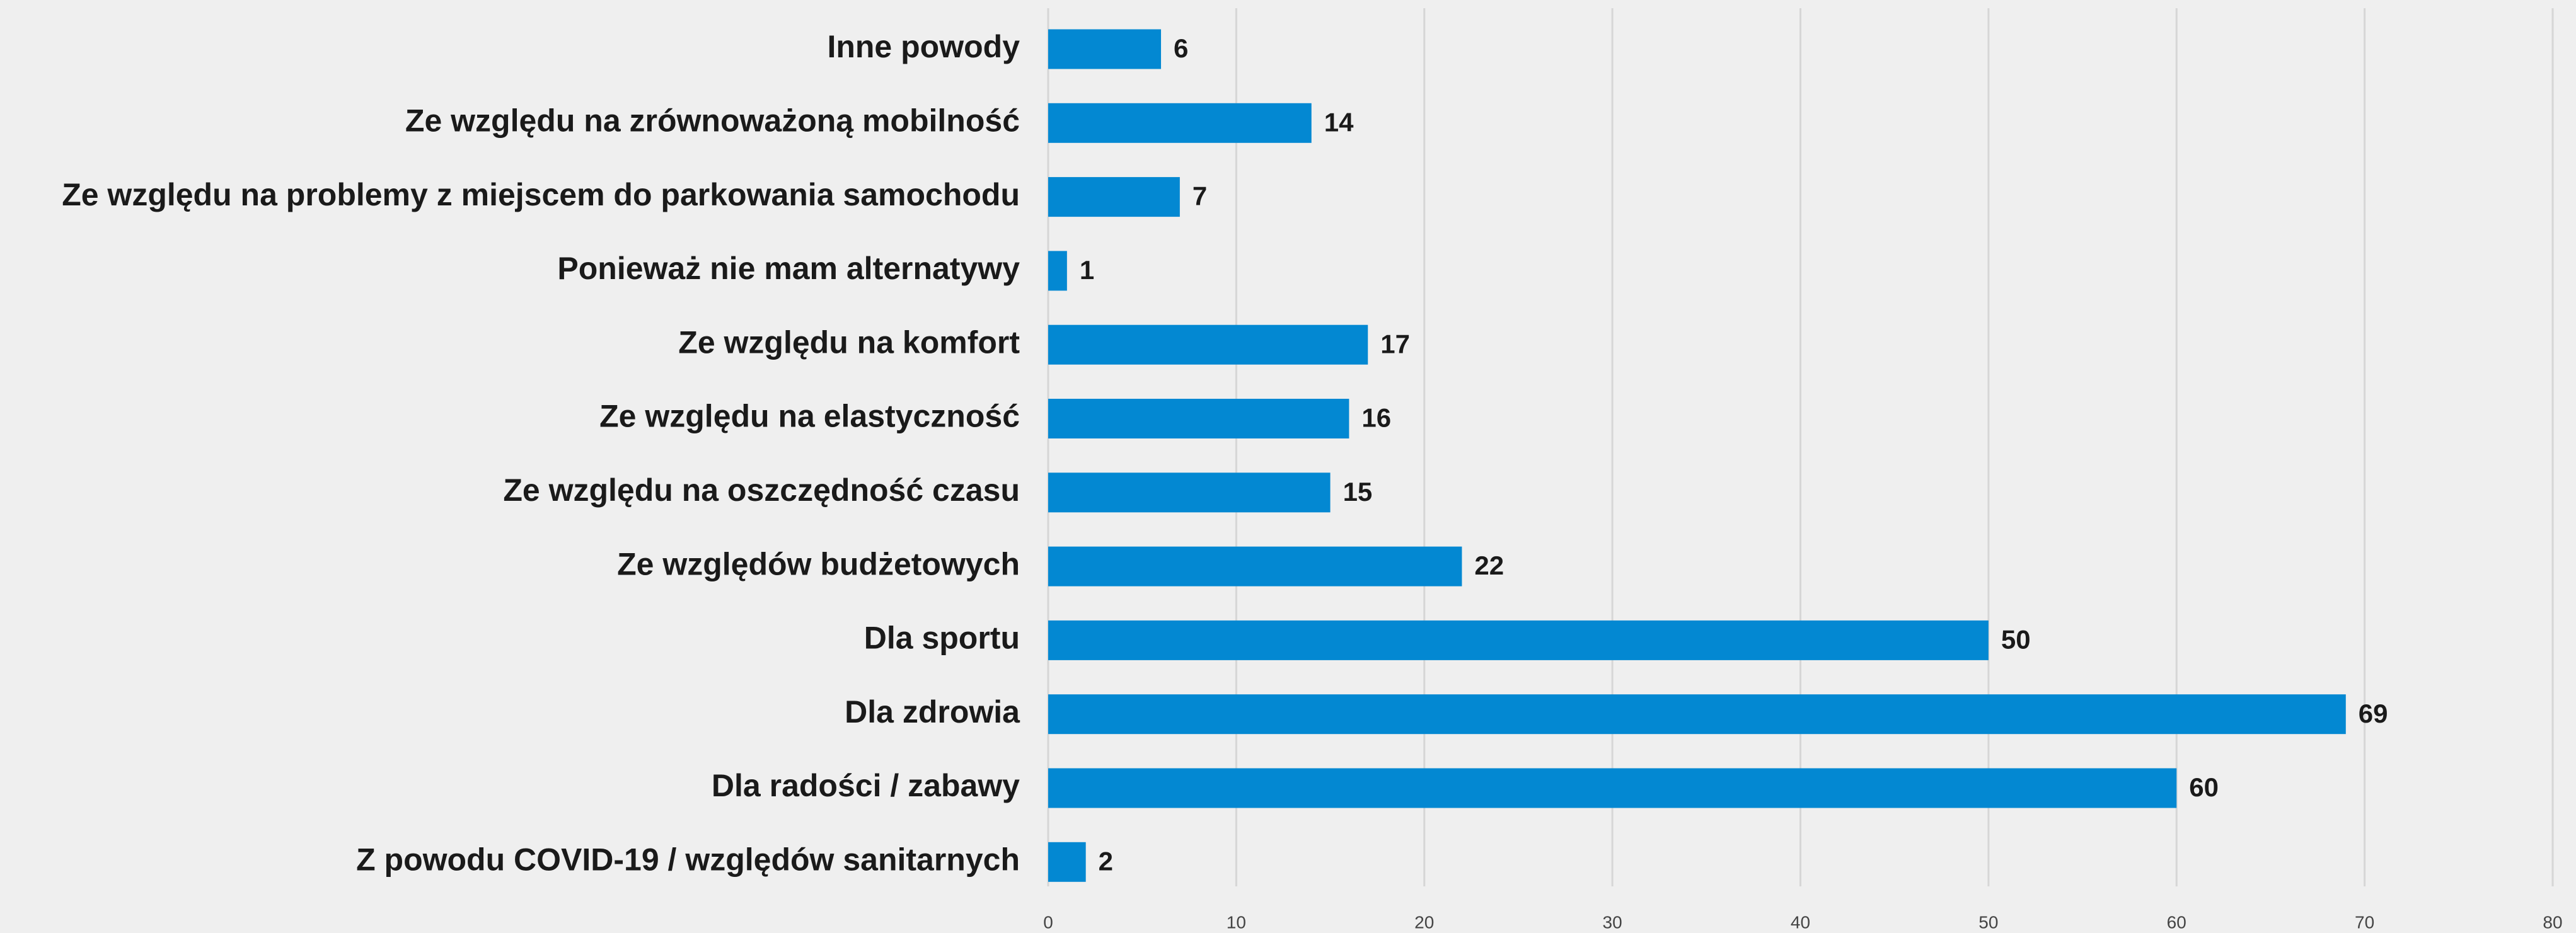 Image resolution: width=2576 pixels, height=933 pixels. What do you see at coordinates (2553, 922) in the screenshot?
I see `x-tick-label: 80` at bounding box center [2553, 922].